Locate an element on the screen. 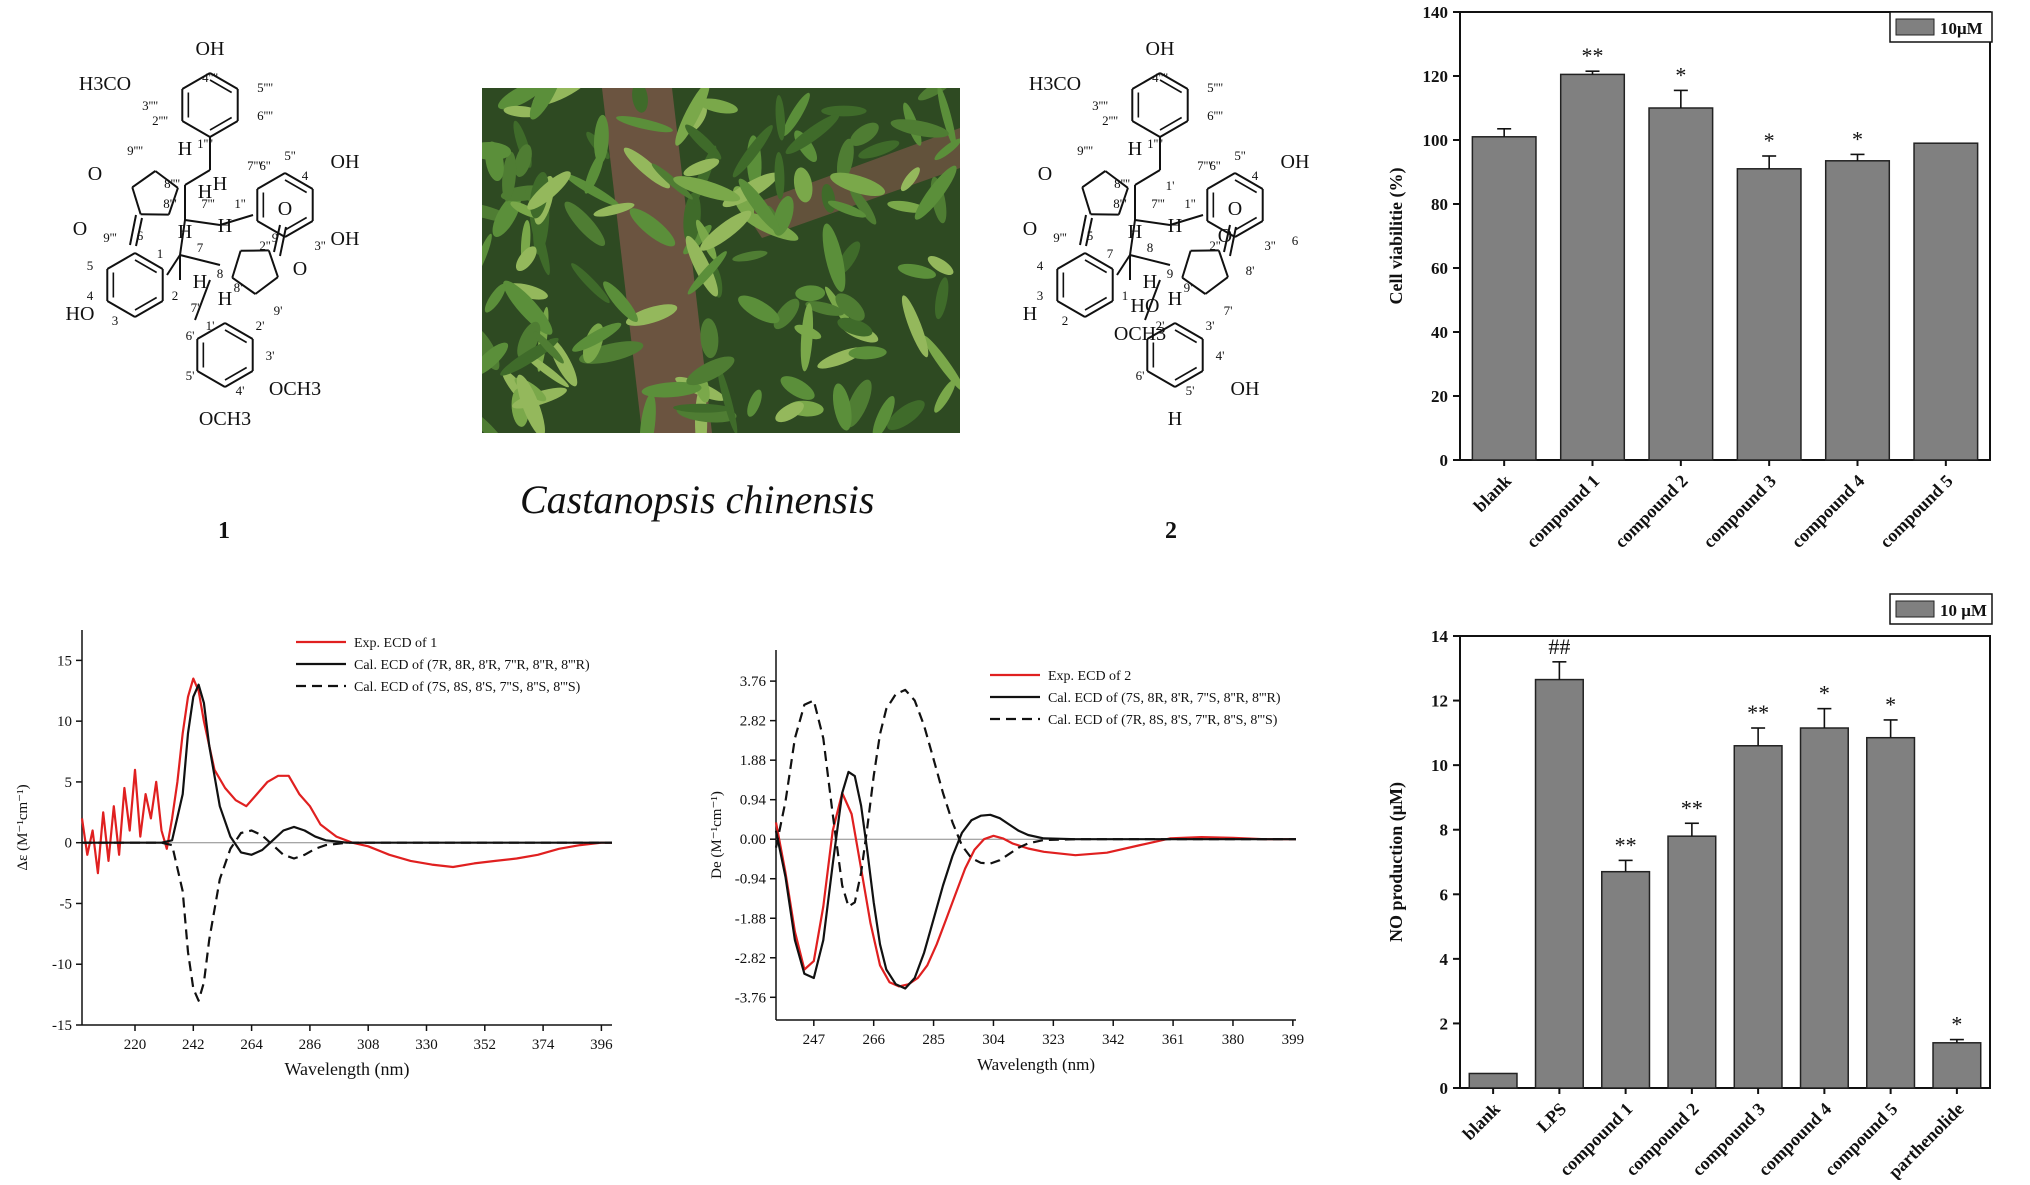 The image size is (2030, 1185). x-tick-label: compound 3 is located at coordinates (1739, 511).